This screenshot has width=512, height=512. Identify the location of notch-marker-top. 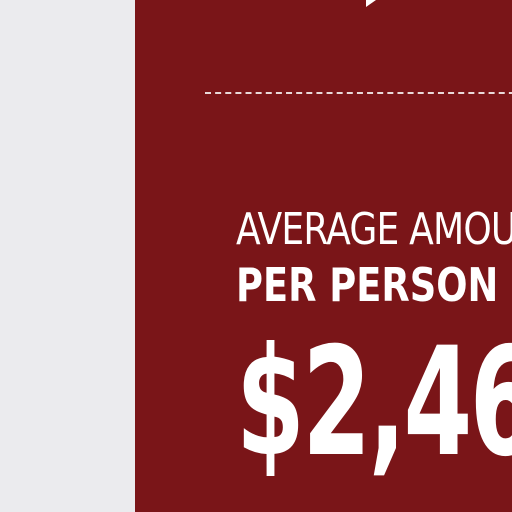
(371, 3).